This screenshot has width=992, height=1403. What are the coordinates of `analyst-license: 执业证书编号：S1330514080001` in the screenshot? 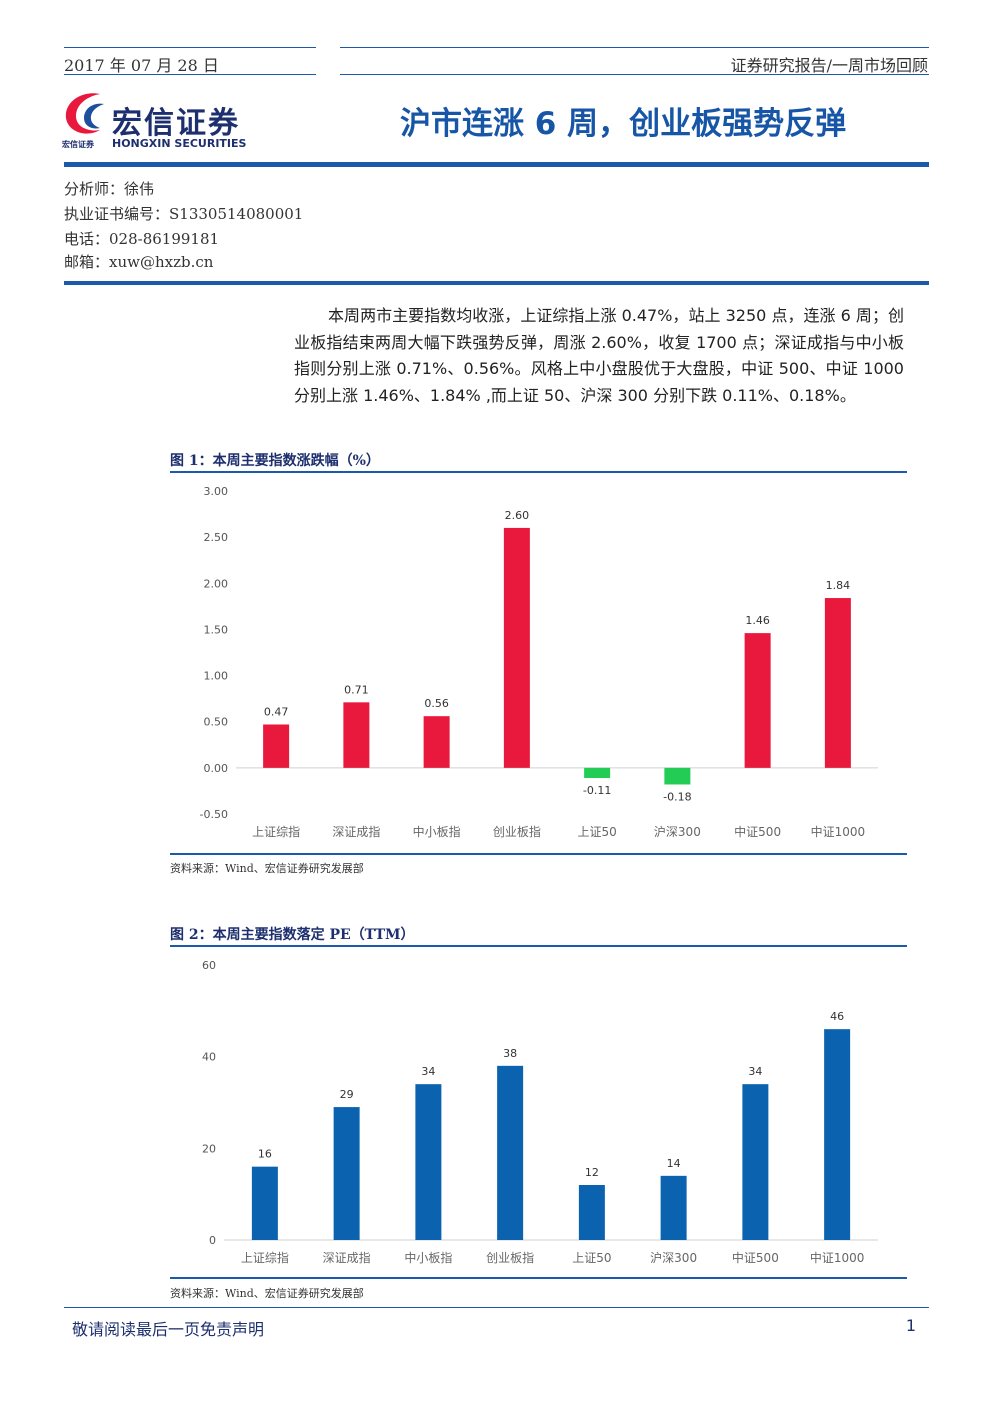 It's located at (184, 214).